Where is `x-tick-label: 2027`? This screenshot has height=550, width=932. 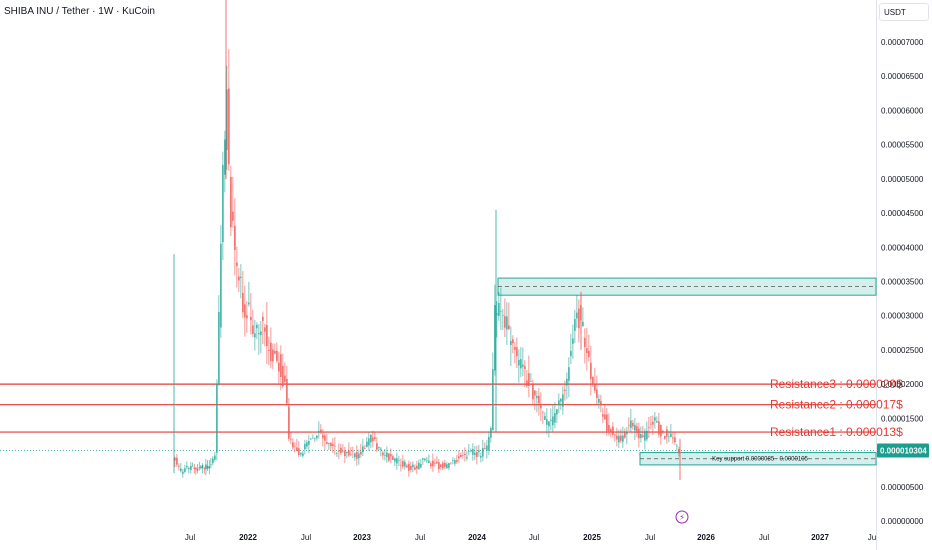 x-tick-label: 2027 is located at coordinates (820, 537).